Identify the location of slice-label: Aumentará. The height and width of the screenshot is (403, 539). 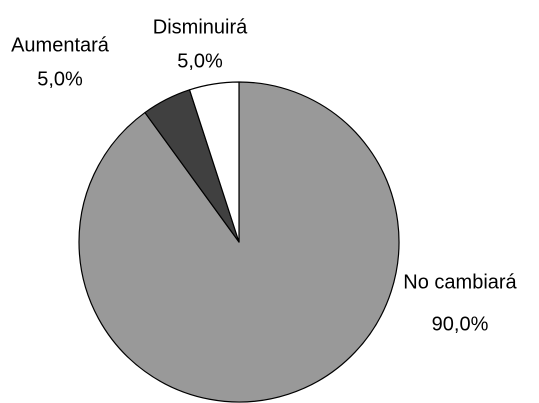
(60, 45).